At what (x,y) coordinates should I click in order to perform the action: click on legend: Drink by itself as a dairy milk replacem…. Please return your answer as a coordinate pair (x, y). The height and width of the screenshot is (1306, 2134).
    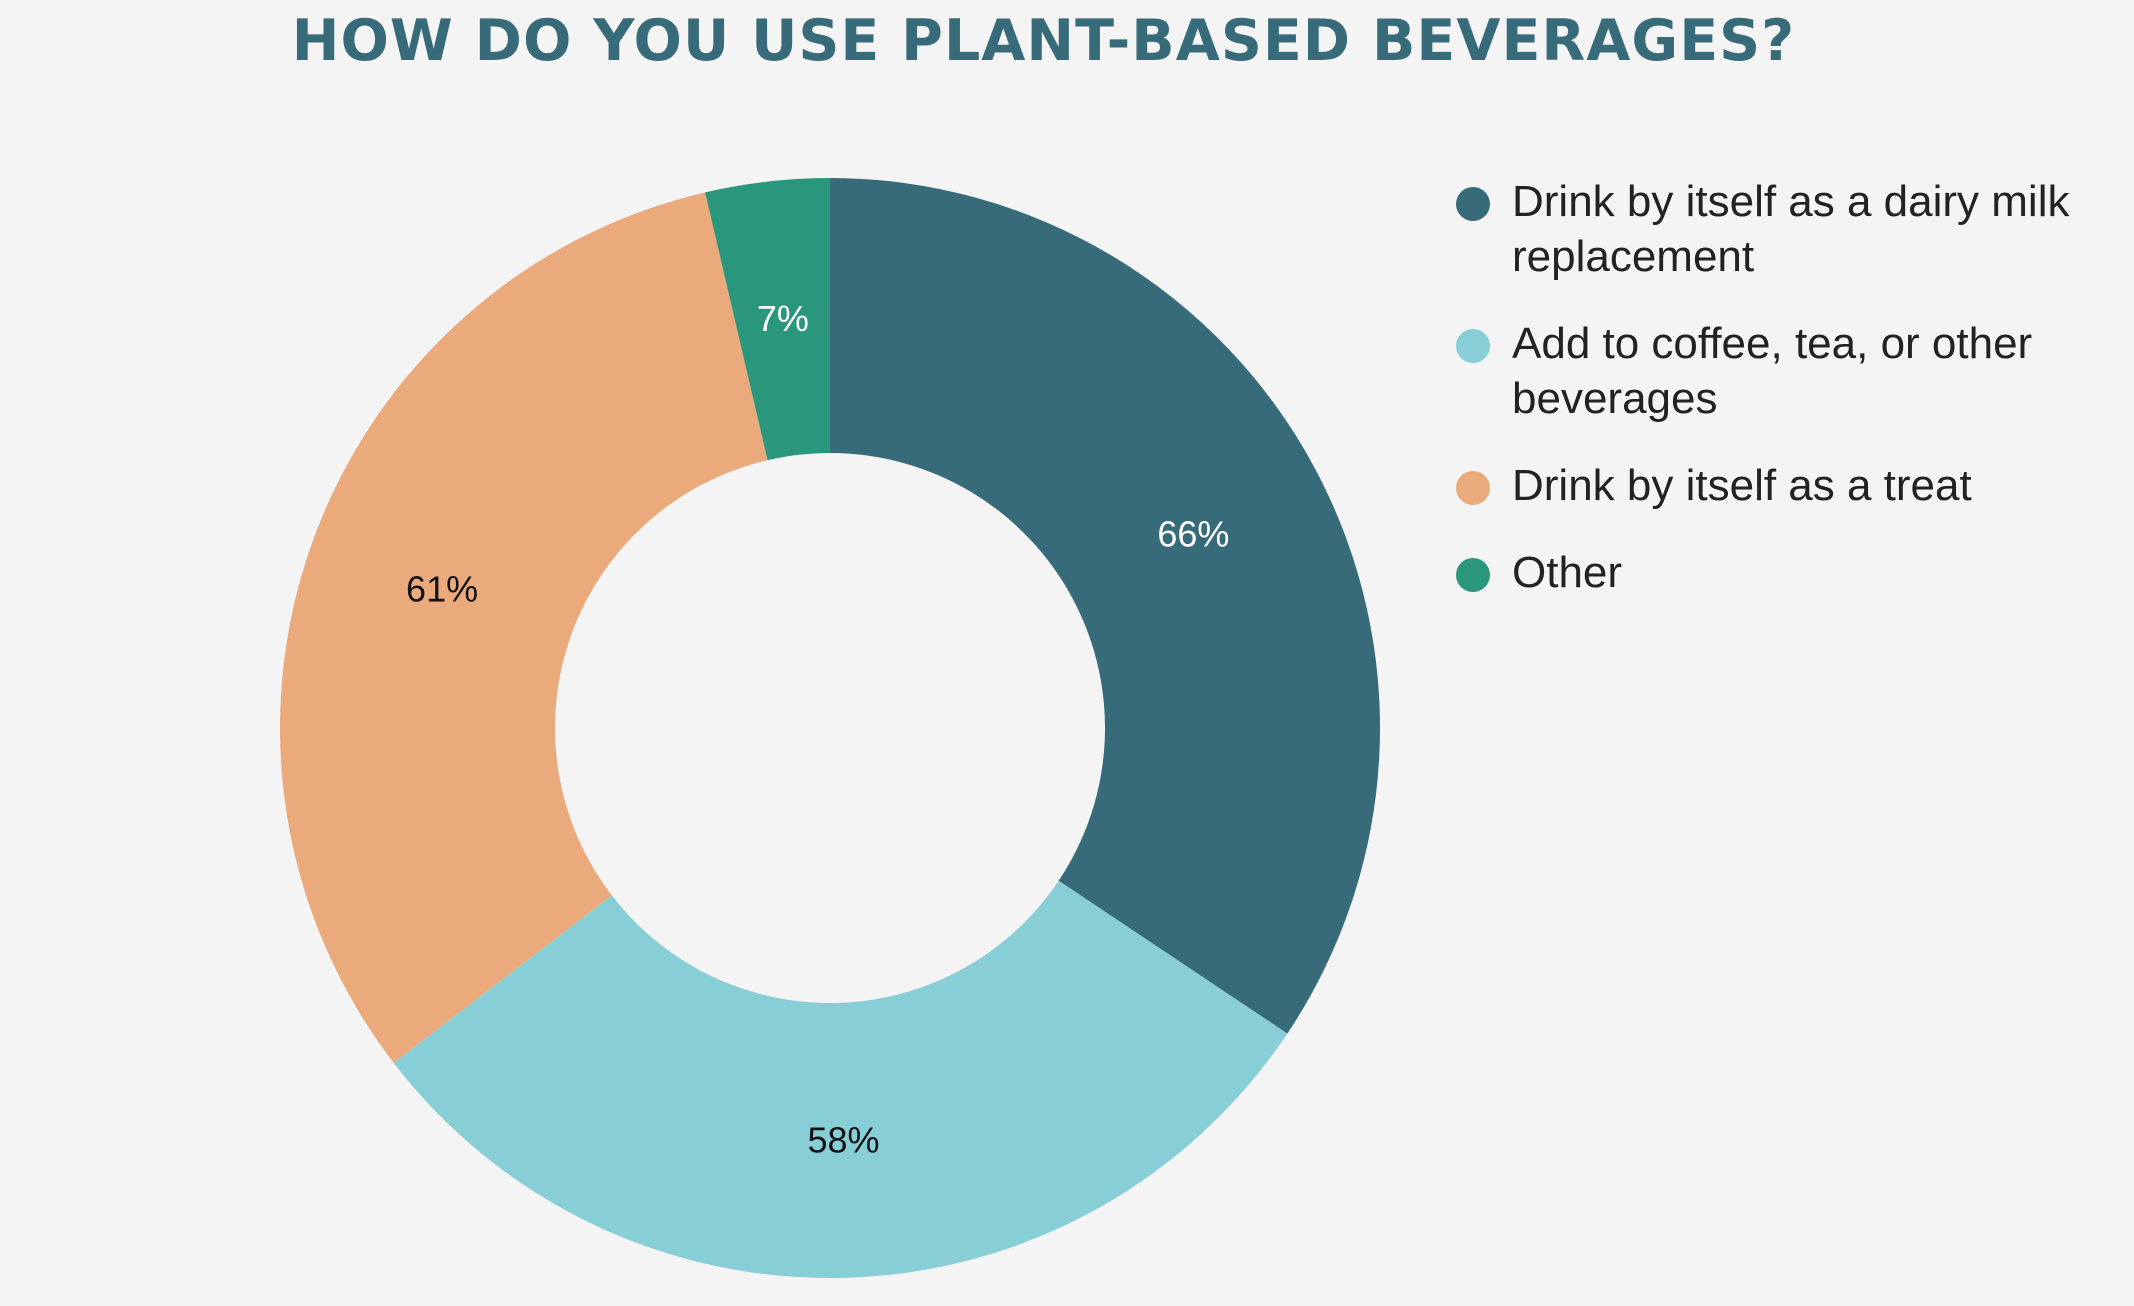
    Looking at the image, I should click on (1770, 403).